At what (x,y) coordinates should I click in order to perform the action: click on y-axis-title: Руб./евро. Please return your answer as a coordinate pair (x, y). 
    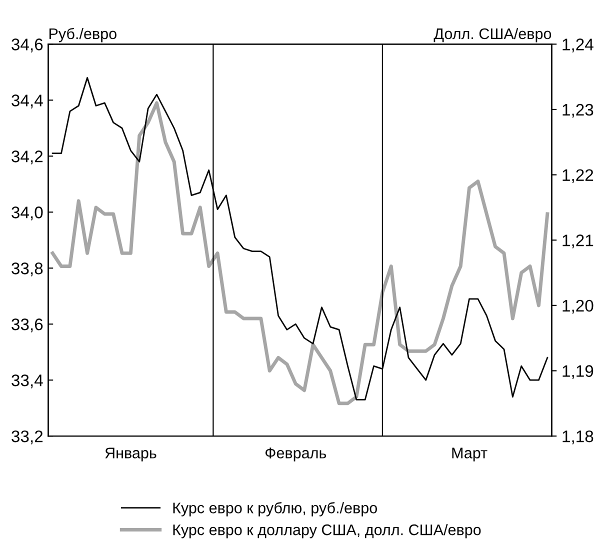
    Looking at the image, I should click on (82, 35).